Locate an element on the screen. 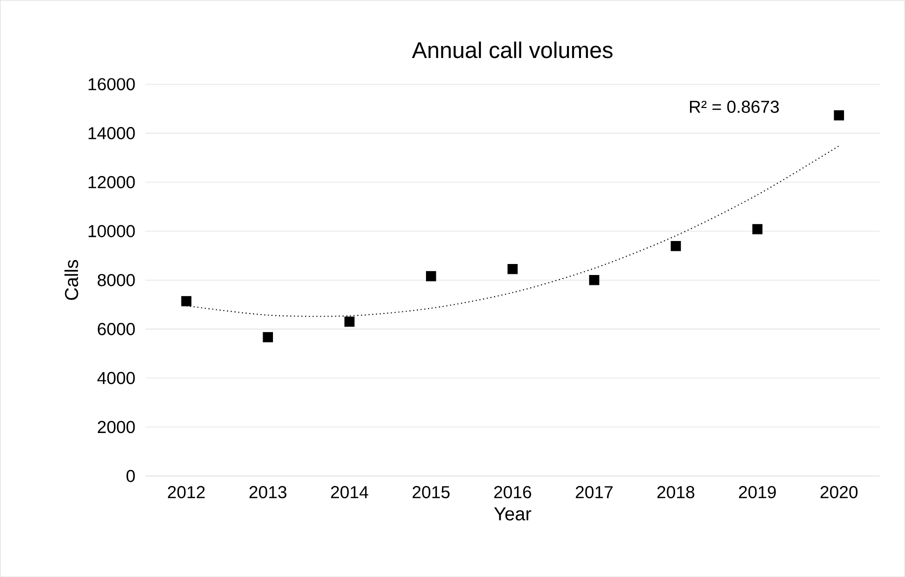  x-tick-label: 2017 is located at coordinates (594, 492).